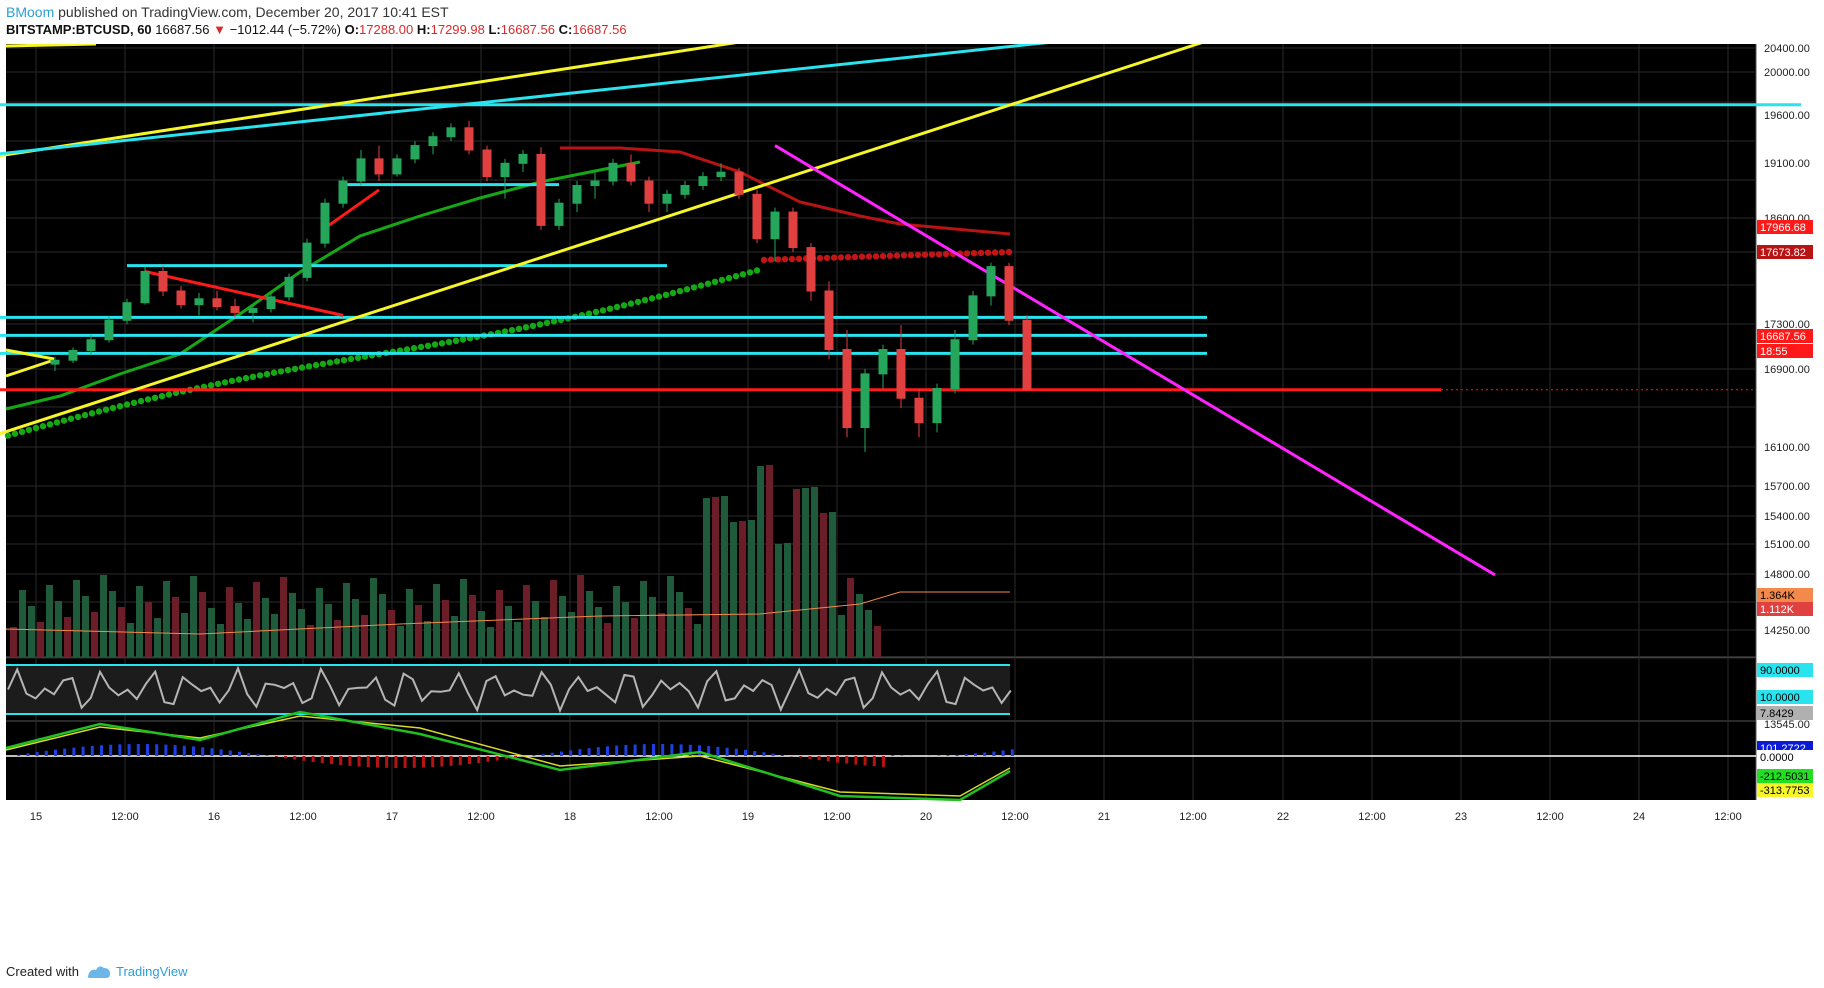 Image resolution: width=1824 pixels, height=988 pixels. Describe the element at coordinates (220, 29) in the screenshot. I see `down-arrow-icon: ▼` at that location.